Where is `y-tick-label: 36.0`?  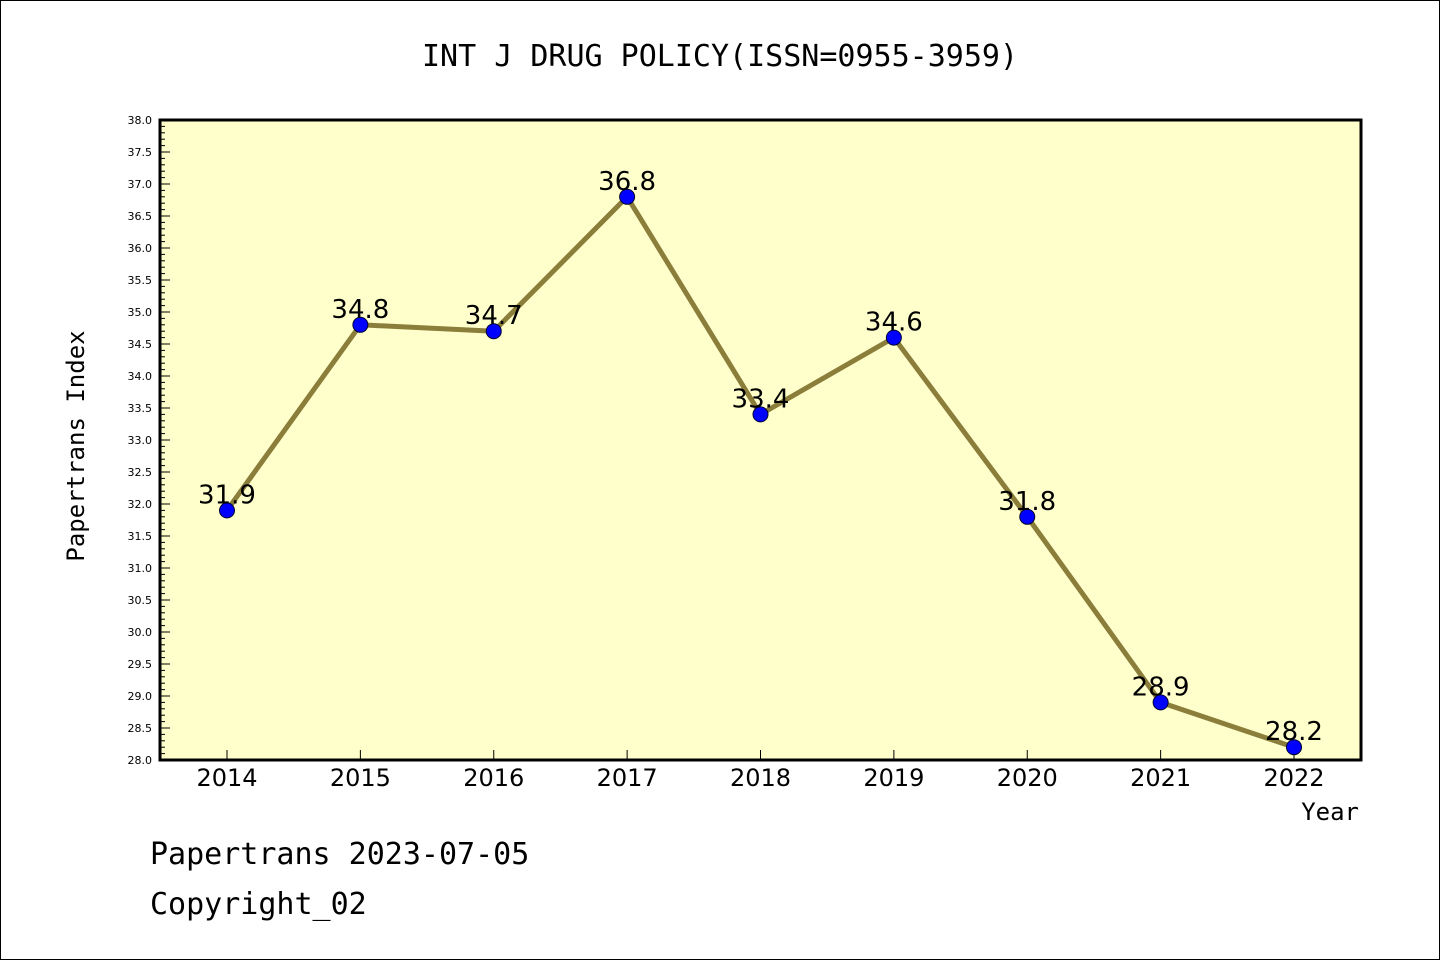
y-tick-label: 36.0 is located at coordinates (140, 248).